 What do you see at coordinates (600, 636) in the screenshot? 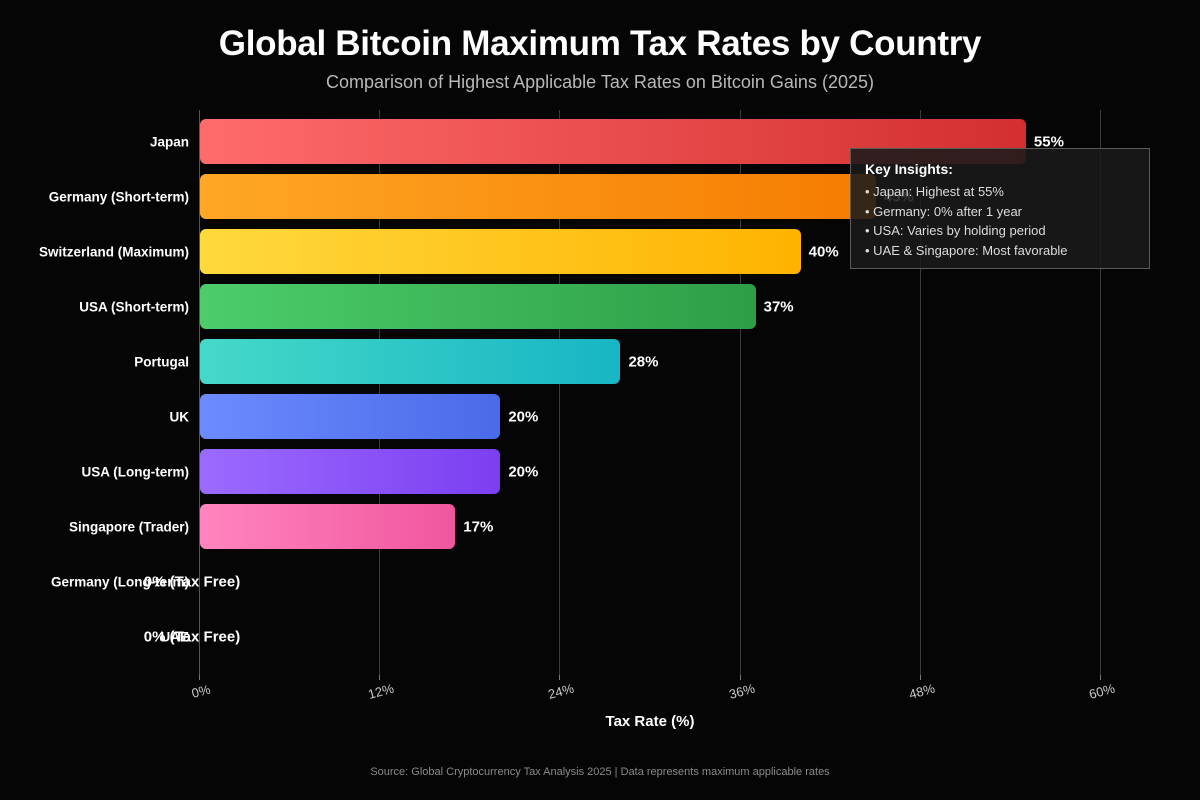
I see `bar-row: UAE 0% (Tax Free)` at bounding box center [600, 636].